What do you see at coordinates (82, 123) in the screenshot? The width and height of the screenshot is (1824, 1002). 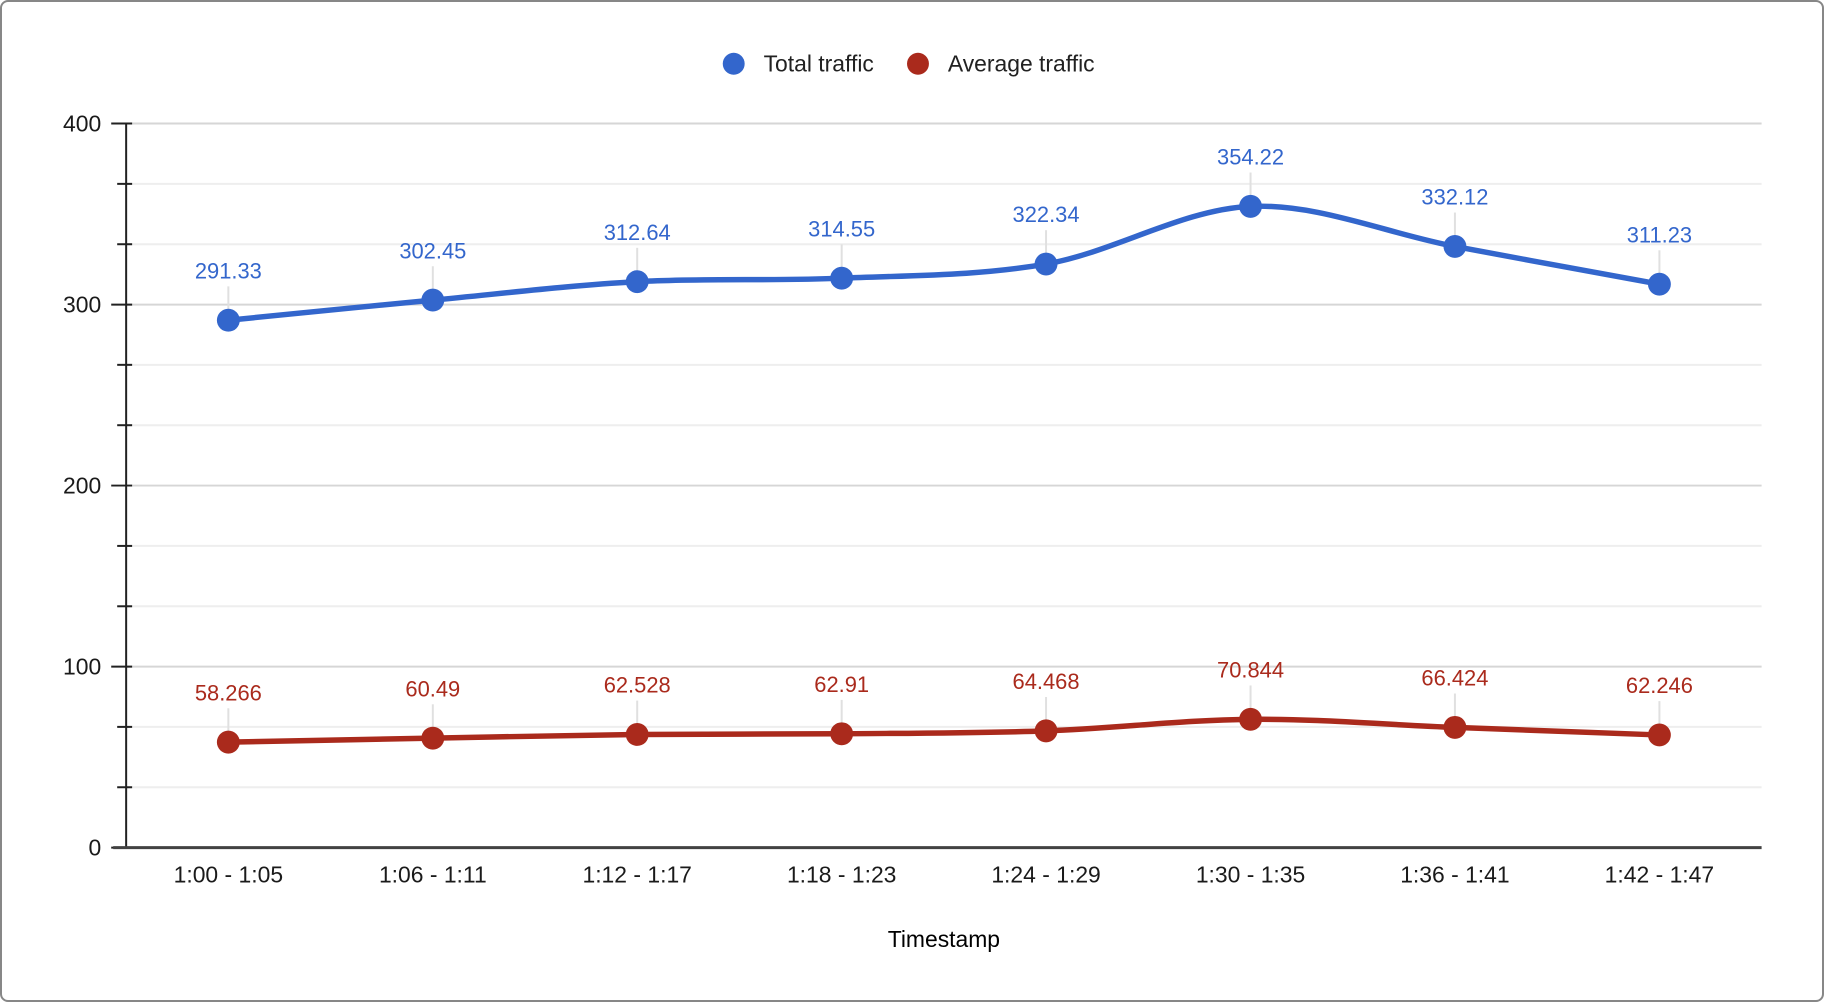 I see `y-tick-label: 400` at bounding box center [82, 123].